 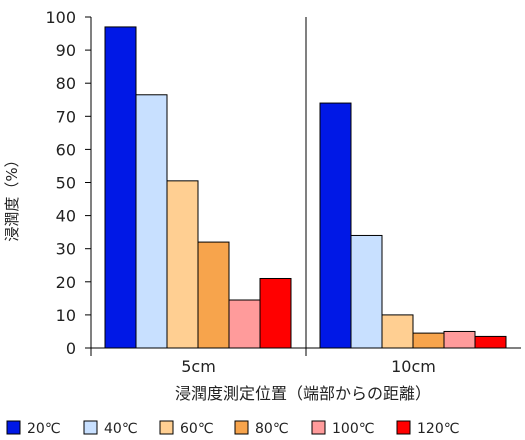 What do you see at coordinates (121, 429) in the screenshot?
I see `legend-label: 40℃` at bounding box center [121, 429].